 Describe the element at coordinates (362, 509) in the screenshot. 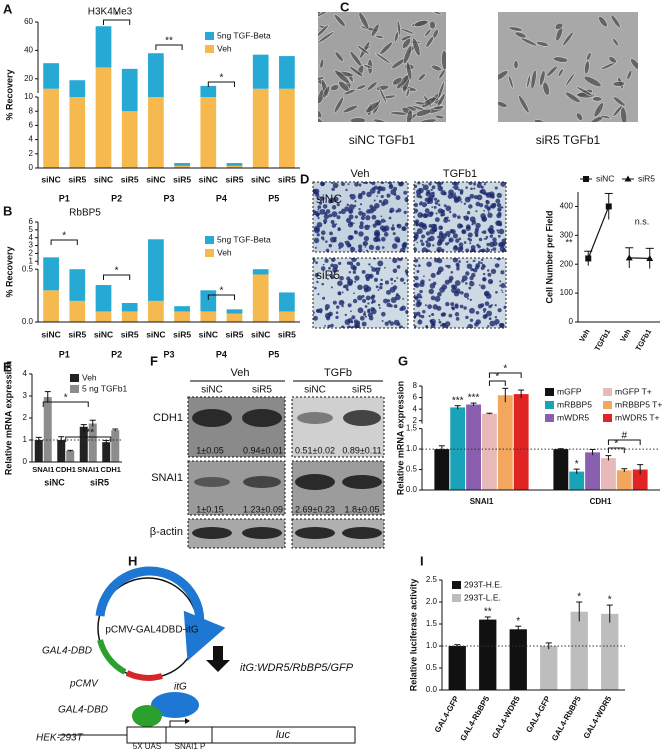

I see `quant-label: 1.8±0.05` at that location.